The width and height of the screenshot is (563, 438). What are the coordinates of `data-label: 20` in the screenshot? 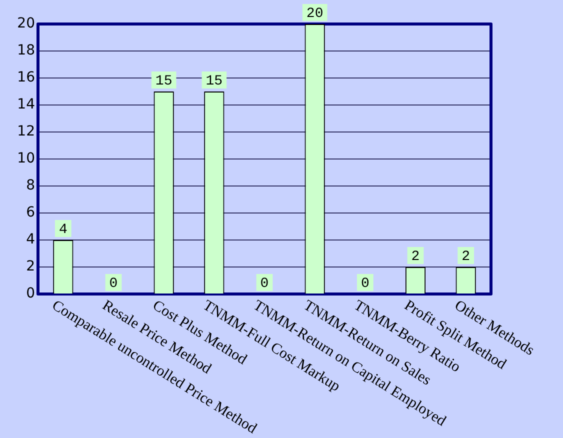 It's located at (315, 14).